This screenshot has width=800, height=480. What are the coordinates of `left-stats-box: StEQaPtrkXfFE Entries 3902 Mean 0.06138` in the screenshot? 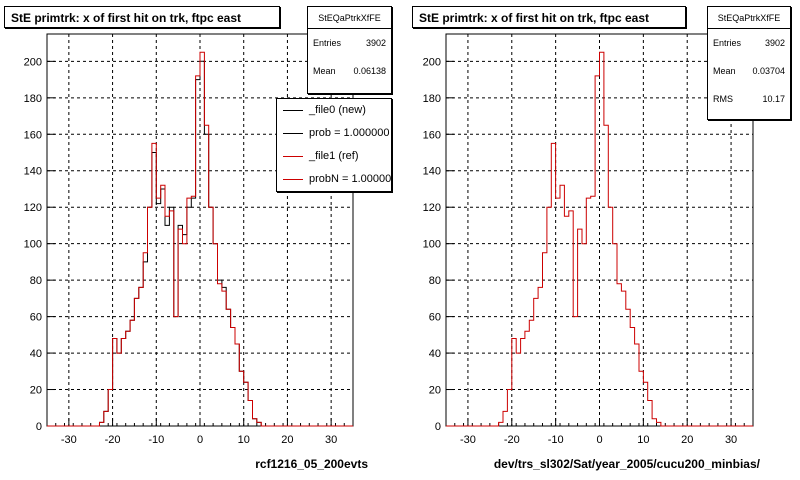 It's located at (349, 50).